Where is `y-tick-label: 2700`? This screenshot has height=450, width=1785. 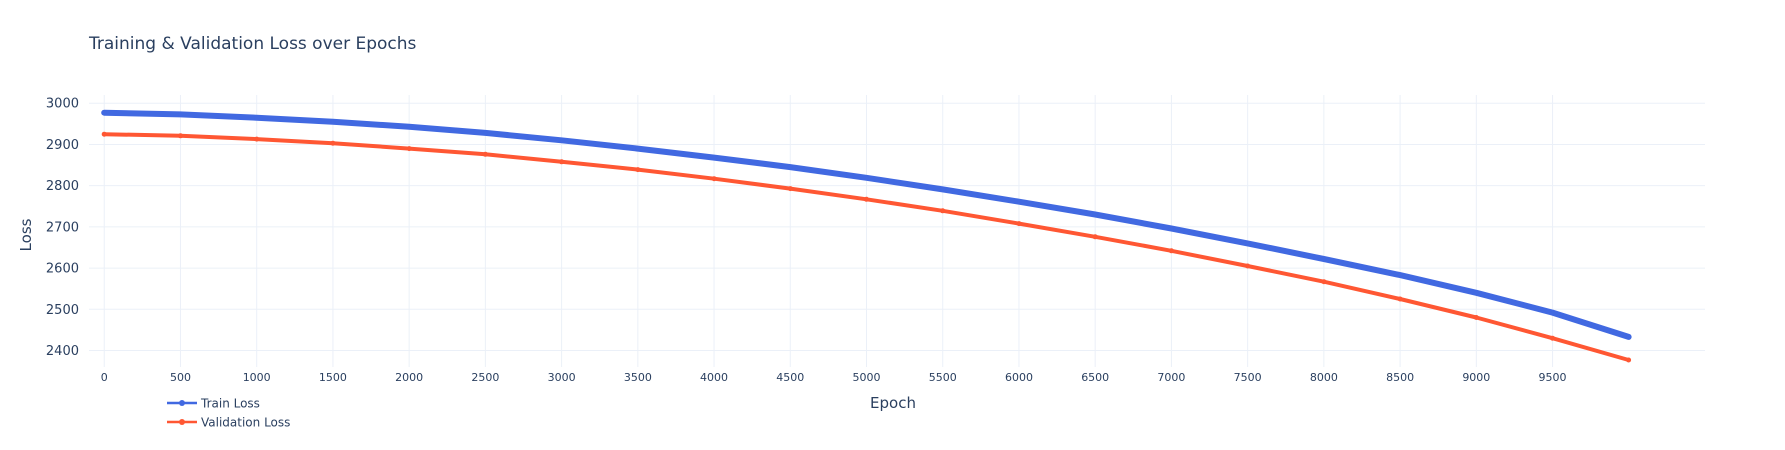 y-tick-label: 2700 is located at coordinates (62, 227).